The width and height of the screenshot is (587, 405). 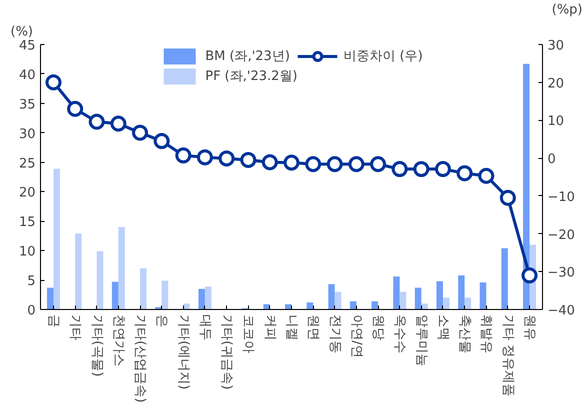 I want to click on x-tick-label: 코코아, so click(x=248, y=334).